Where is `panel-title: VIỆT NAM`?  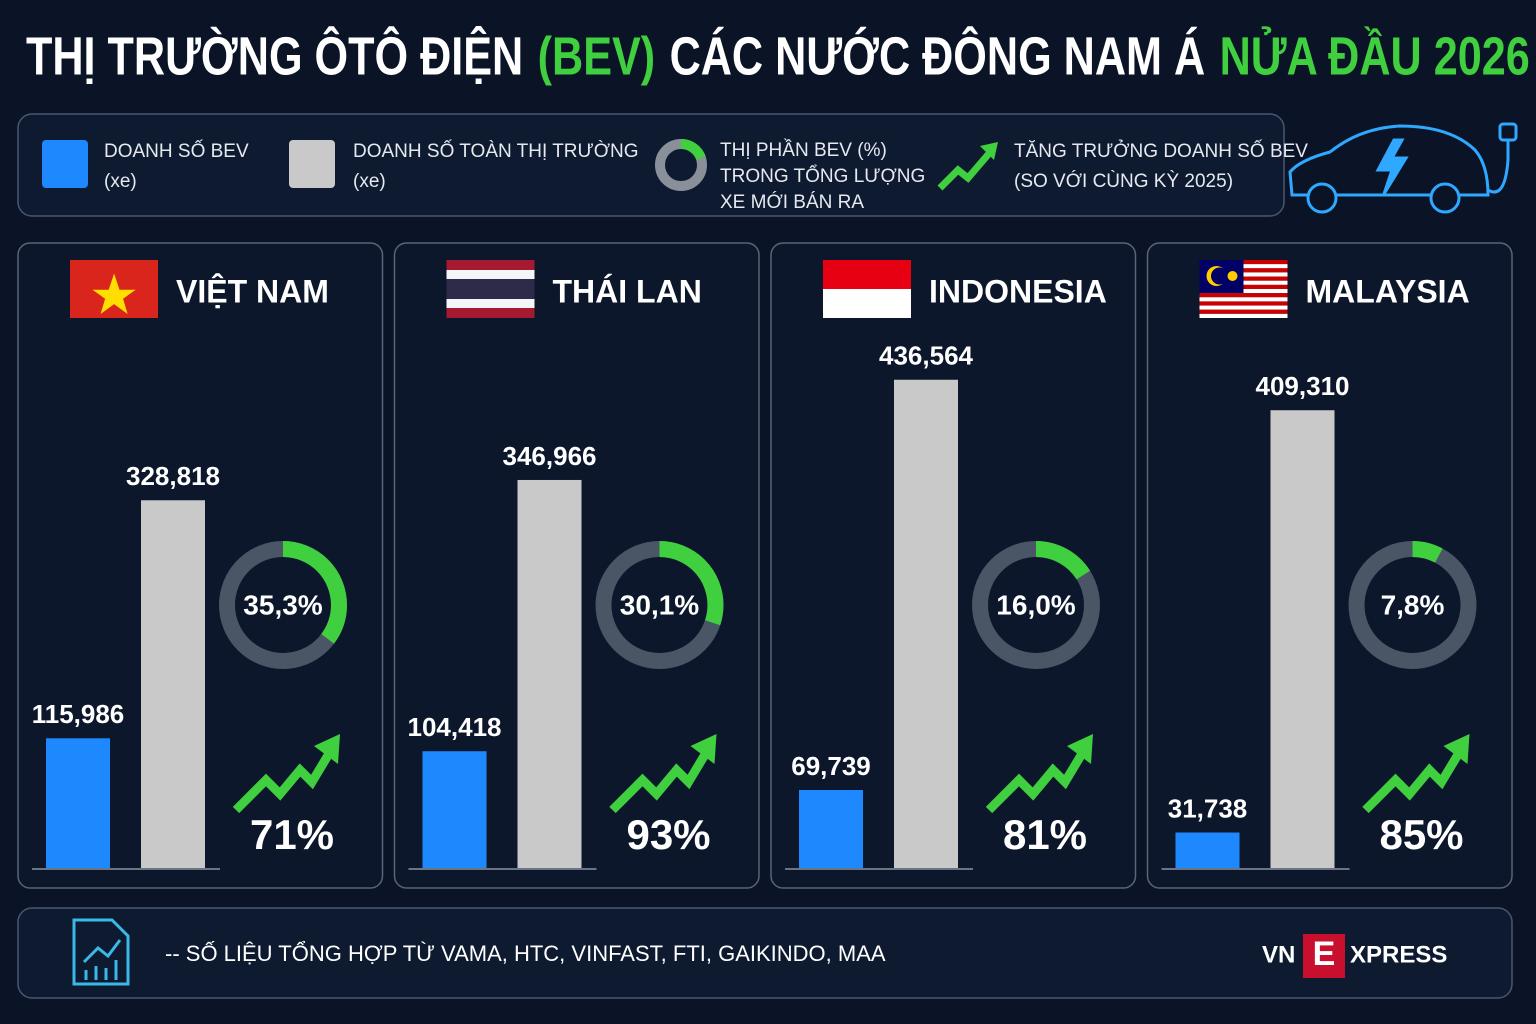 panel-title: VIỆT NAM is located at coordinates (252, 291).